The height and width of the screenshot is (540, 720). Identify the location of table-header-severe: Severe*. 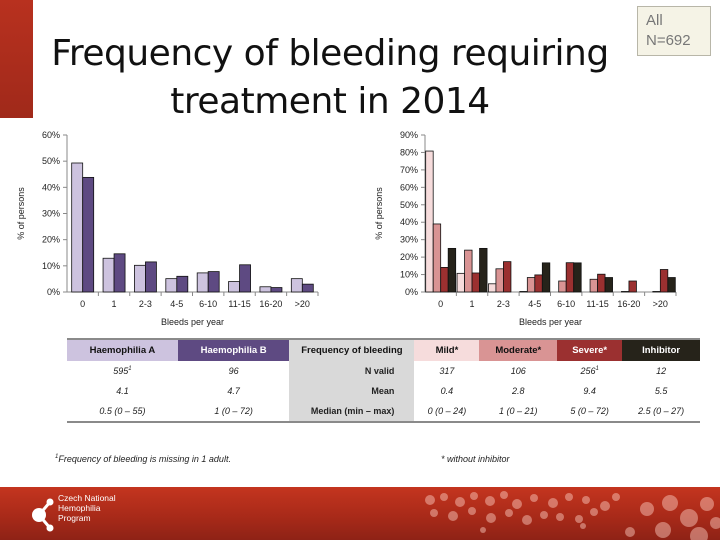
(590, 349).